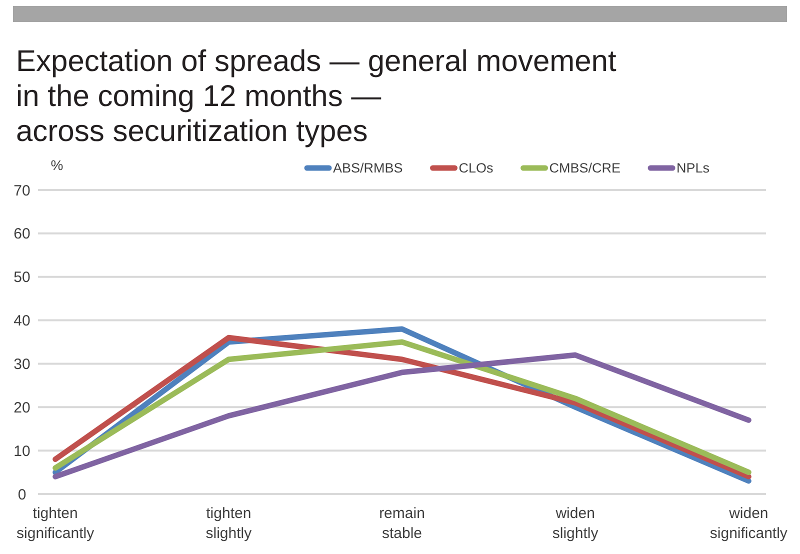 This screenshot has height=554, width=800. What do you see at coordinates (402, 523) in the screenshot?
I see `x-tick-label: remain stable` at bounding box center [402, 523].